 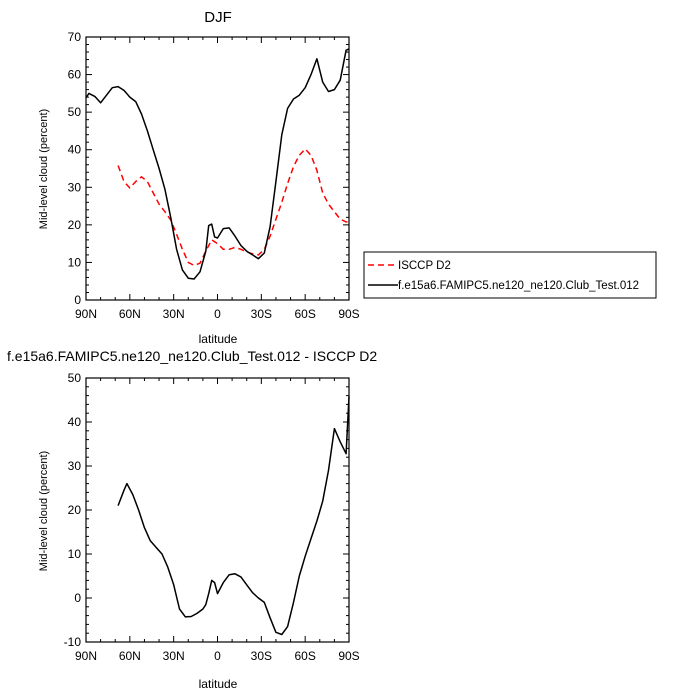 I want to click on y-axis-label-bottom: Mid-level cloud (percent), so click(x=44, y=511).